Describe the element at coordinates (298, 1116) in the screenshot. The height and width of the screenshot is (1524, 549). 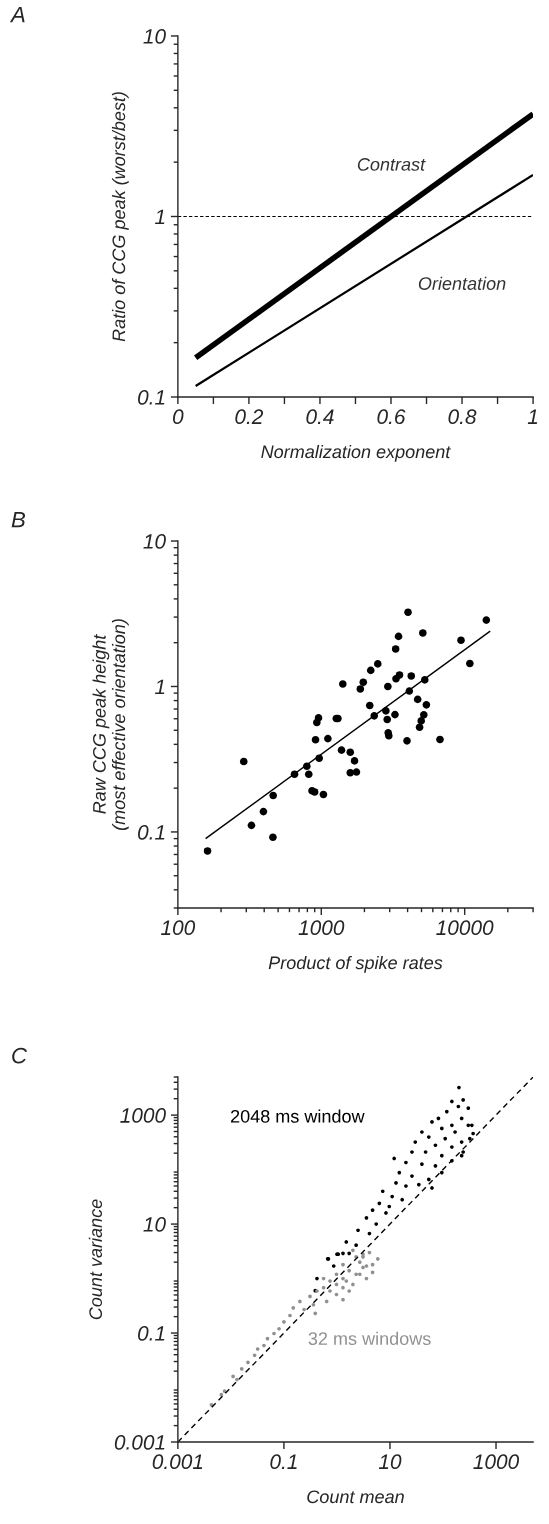
I see `text: 2048 ms window` at that location.